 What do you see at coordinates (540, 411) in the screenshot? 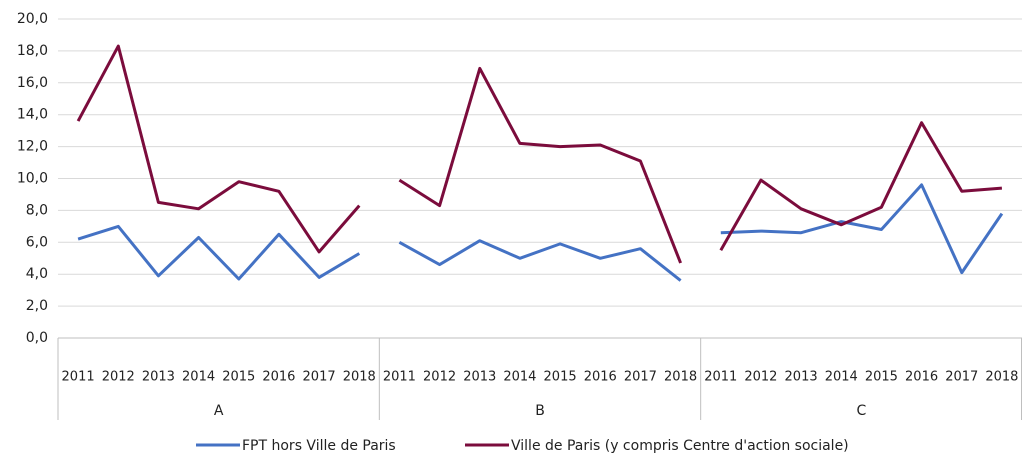
I see `group-label: B` at bounding box center [540, 411].